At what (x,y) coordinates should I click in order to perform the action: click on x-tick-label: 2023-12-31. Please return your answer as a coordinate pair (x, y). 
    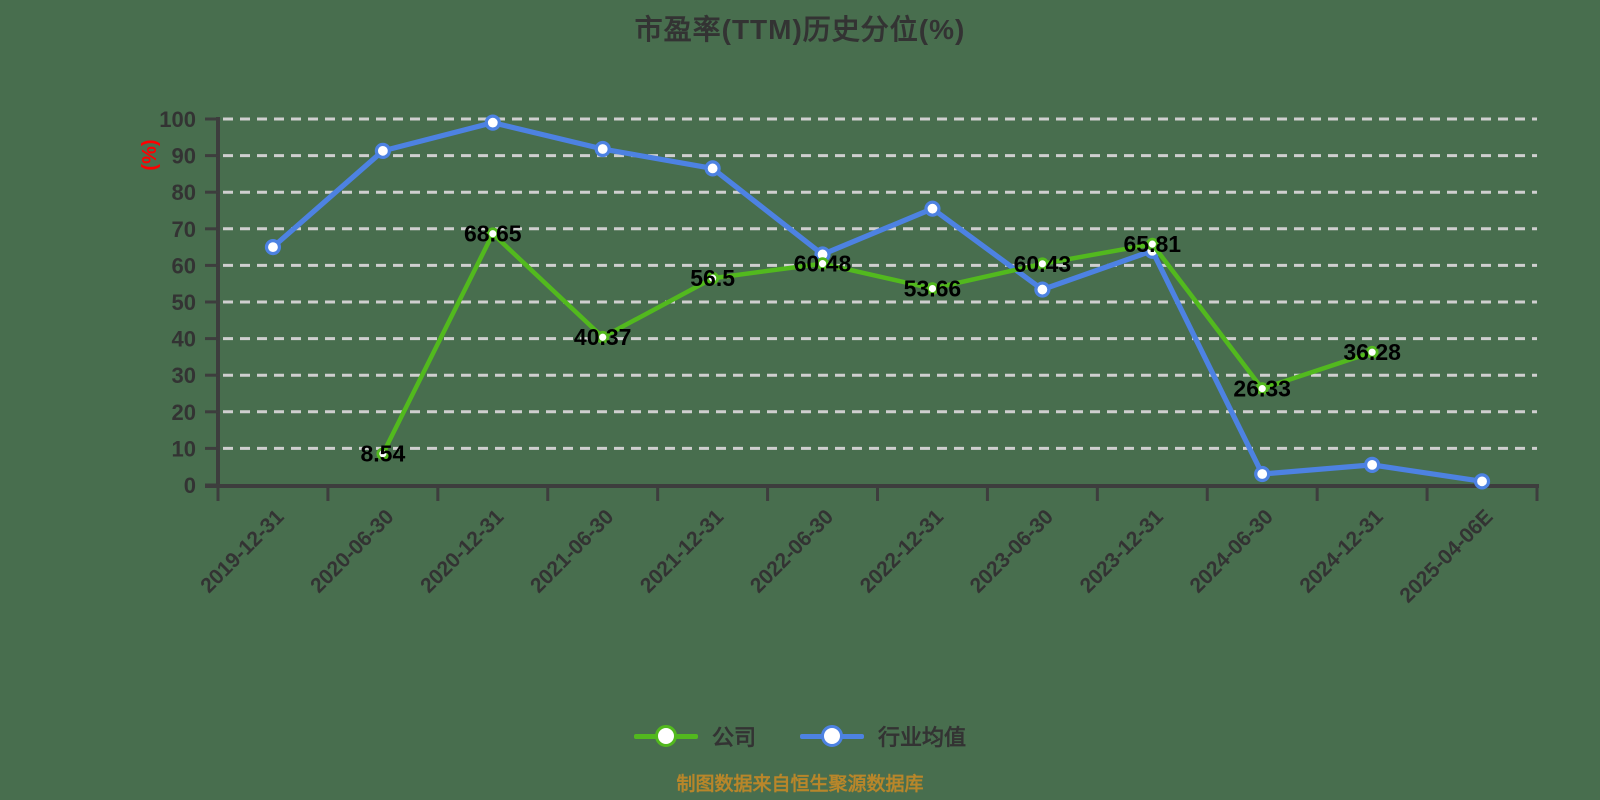
    Looking at the image, I should click on (1122, 551).